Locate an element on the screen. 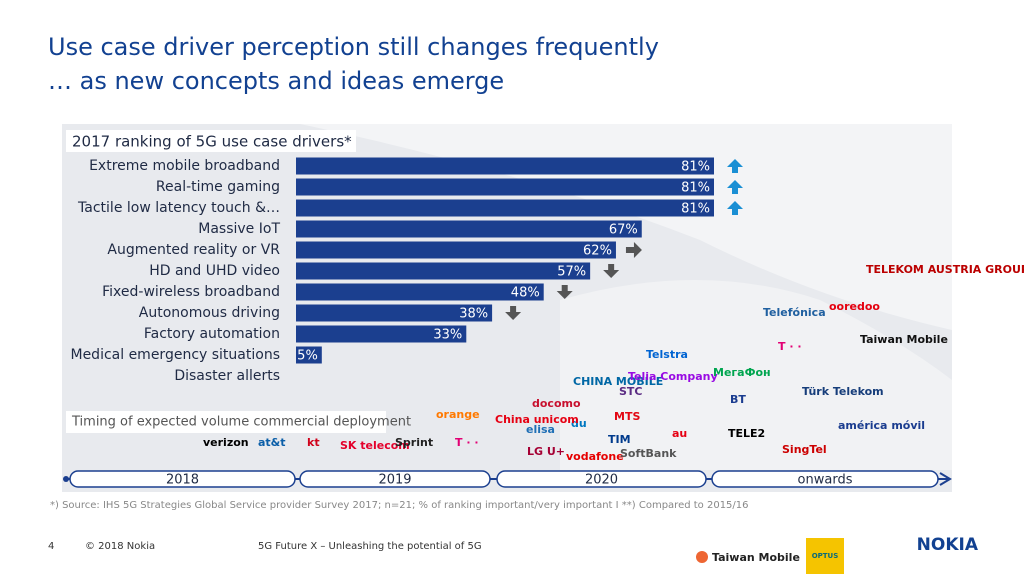 The height and width of the screenshot is (576, 1024). value-label: 5% is located at coordinates (307, 356).